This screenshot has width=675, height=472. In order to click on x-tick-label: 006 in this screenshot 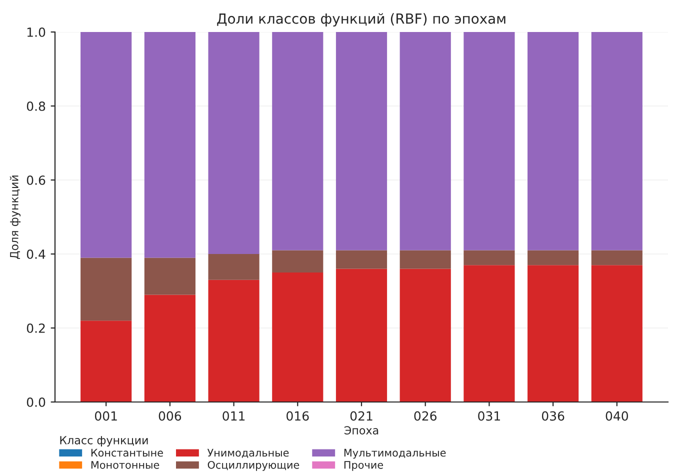, I will do `click(170, 416)`.